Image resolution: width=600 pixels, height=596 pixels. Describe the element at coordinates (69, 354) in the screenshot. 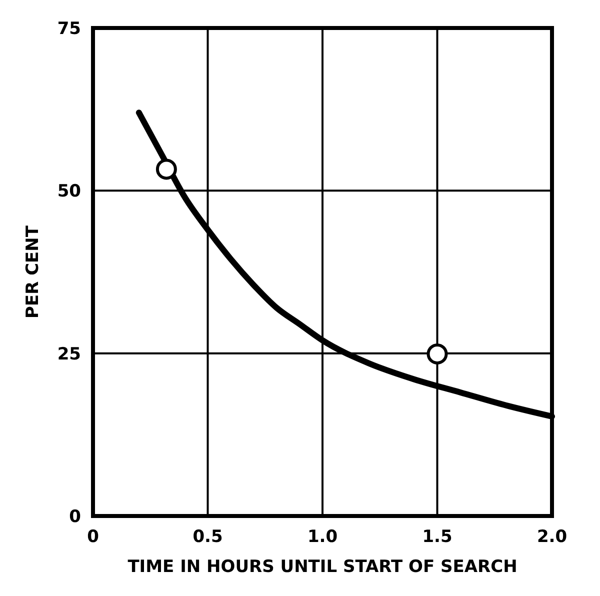

I see `y-tick-label: 25` at that location.